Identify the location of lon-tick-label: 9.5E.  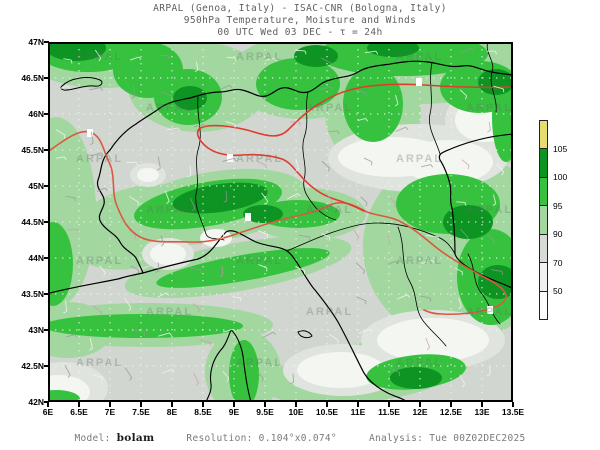
(265, 412).